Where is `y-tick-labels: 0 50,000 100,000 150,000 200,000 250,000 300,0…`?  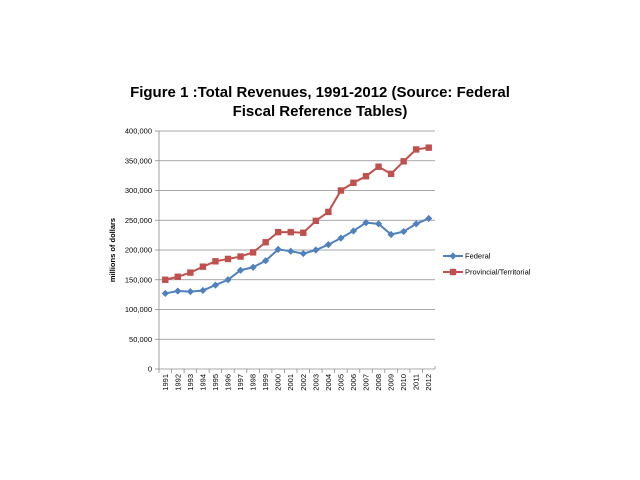 y-tick-labels: 0 50,000 100,000 150,000 200,000 250,000 300,0… is located at coordinates (138, 250).